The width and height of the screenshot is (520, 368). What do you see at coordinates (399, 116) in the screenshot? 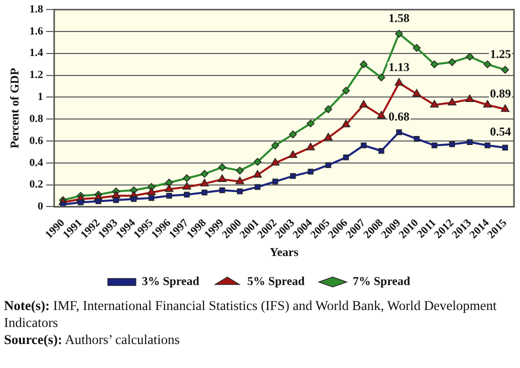
I see `data-label: 0.68` at bounding box center [399, 116].